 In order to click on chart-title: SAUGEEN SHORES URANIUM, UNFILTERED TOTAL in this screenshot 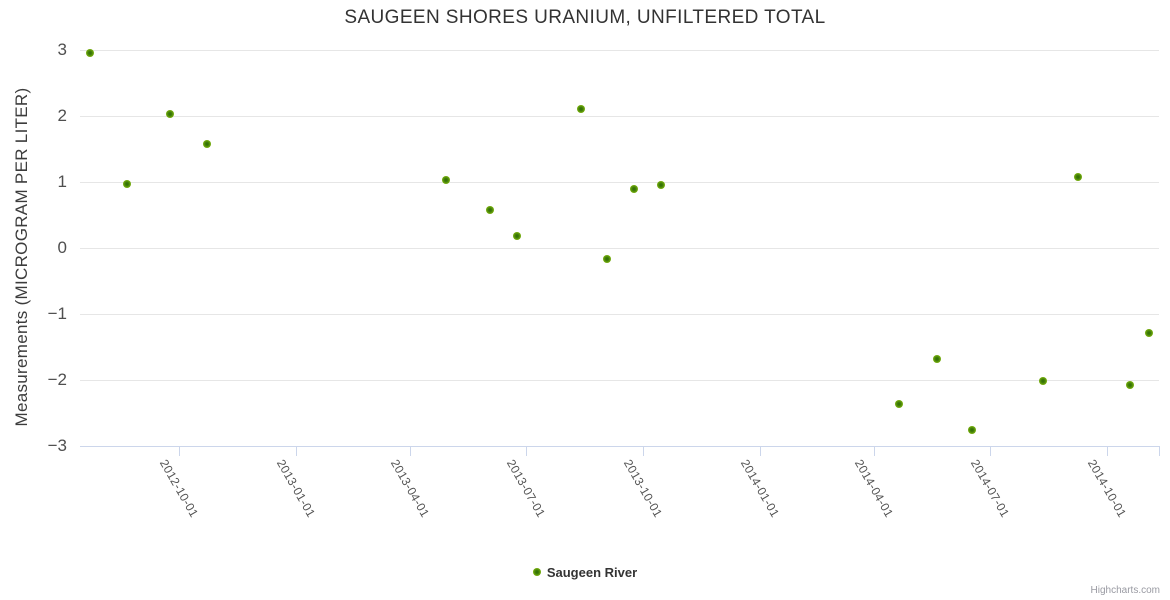, I will do `click(585, 17)`.